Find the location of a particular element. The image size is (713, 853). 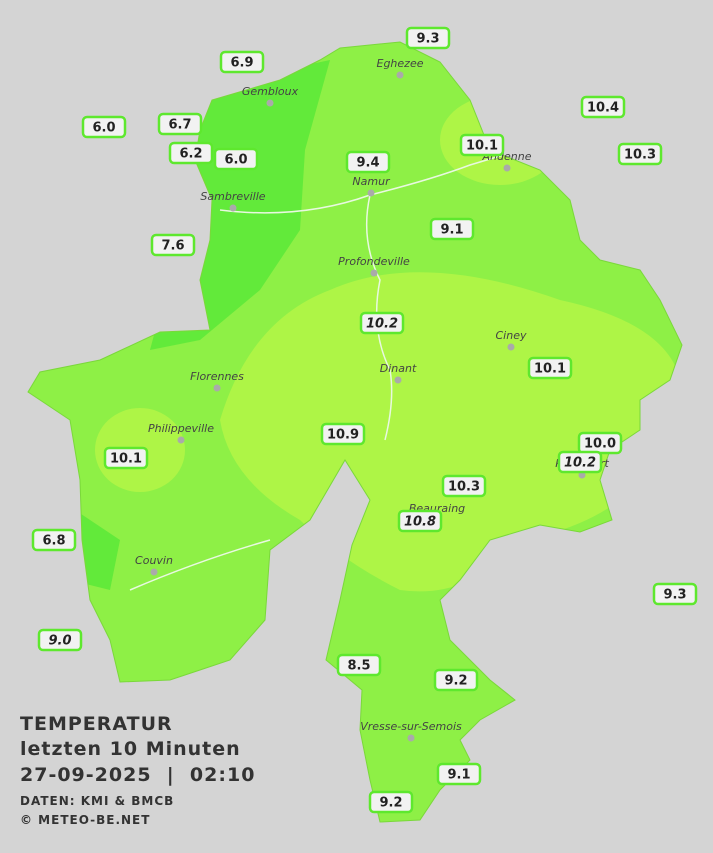

legend-title: TEMPERATUR is located at coordinates (96, 724).